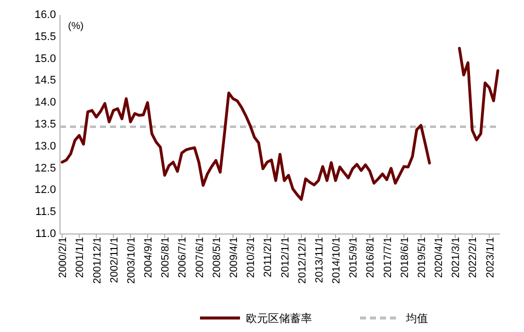 The height and width of the screenshot is (332, 524). I want to click on x-tick-label: 2003/10/1, so click(131, 260).